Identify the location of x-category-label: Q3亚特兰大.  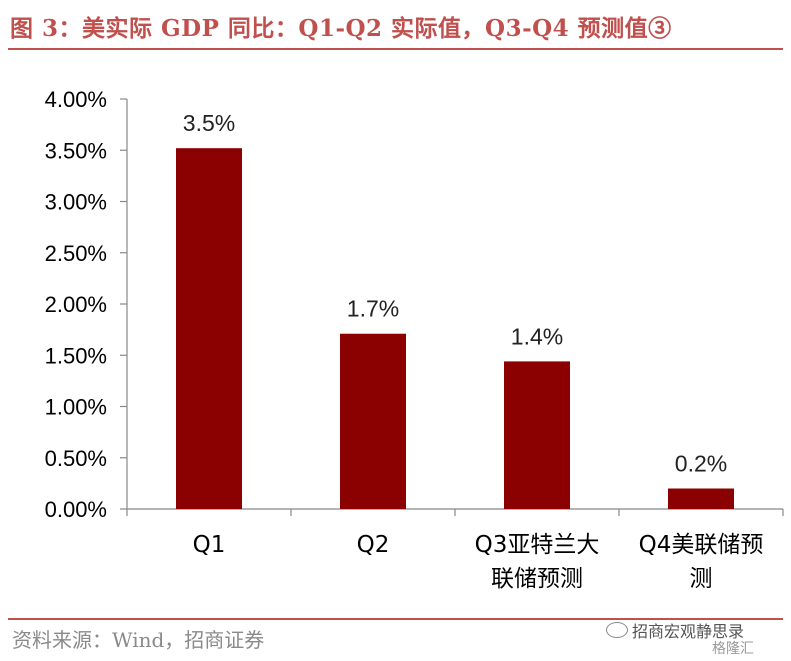
(537, 545).